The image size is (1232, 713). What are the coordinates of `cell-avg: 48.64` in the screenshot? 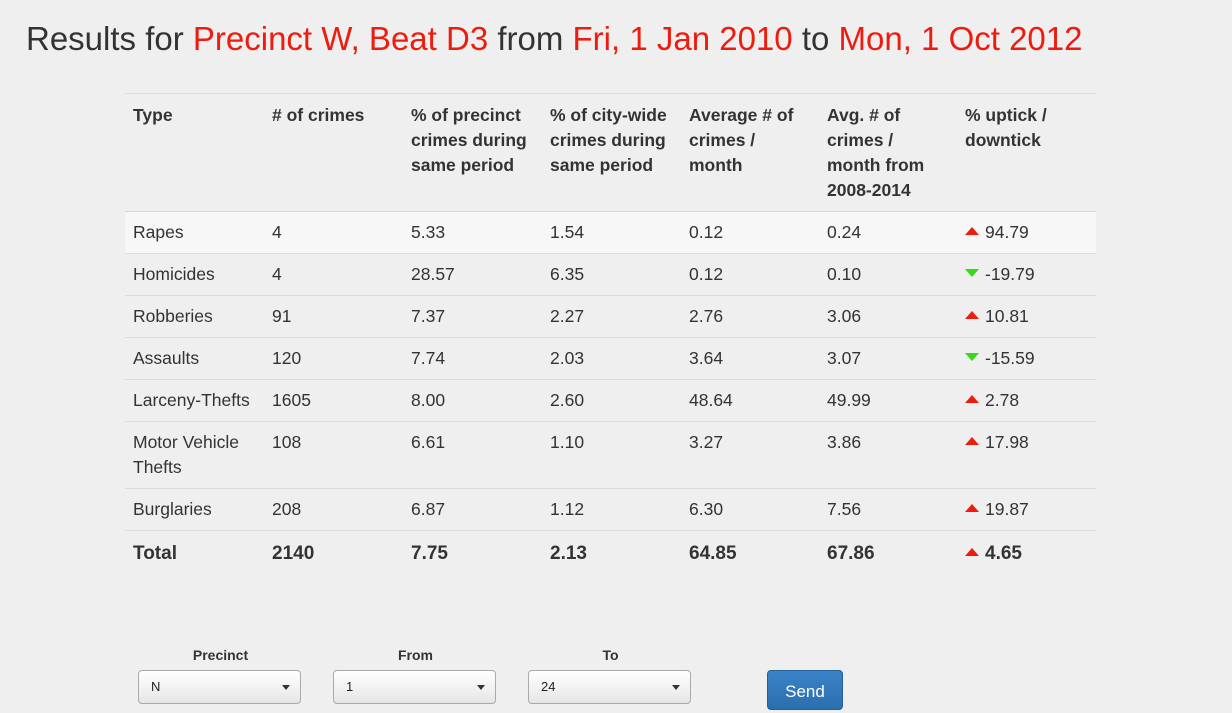 It's located at (750, 400).